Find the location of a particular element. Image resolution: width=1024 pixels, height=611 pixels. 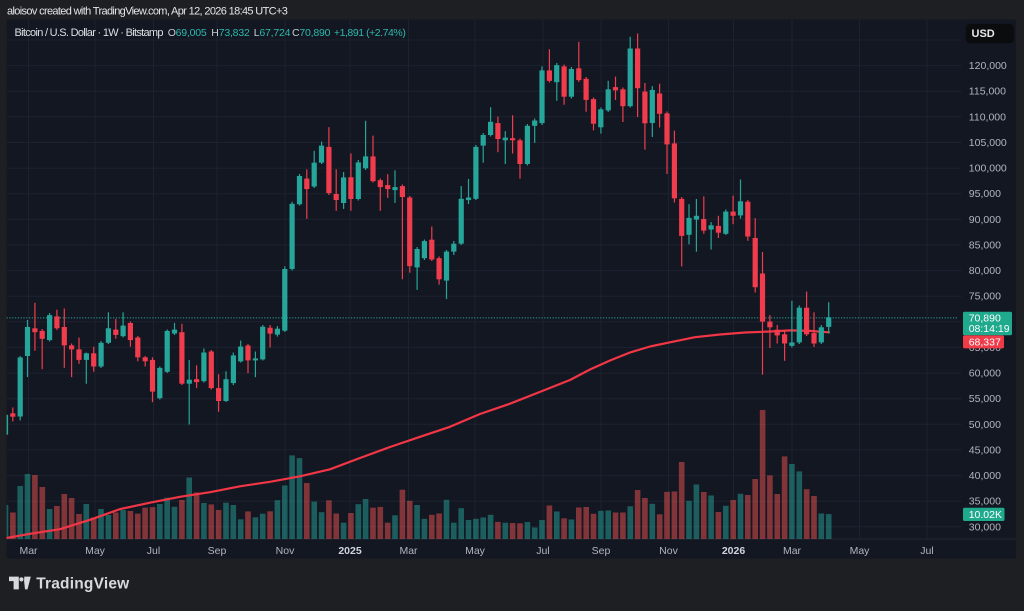

svg-text: 90,000 is located at coordinates (985, 220).